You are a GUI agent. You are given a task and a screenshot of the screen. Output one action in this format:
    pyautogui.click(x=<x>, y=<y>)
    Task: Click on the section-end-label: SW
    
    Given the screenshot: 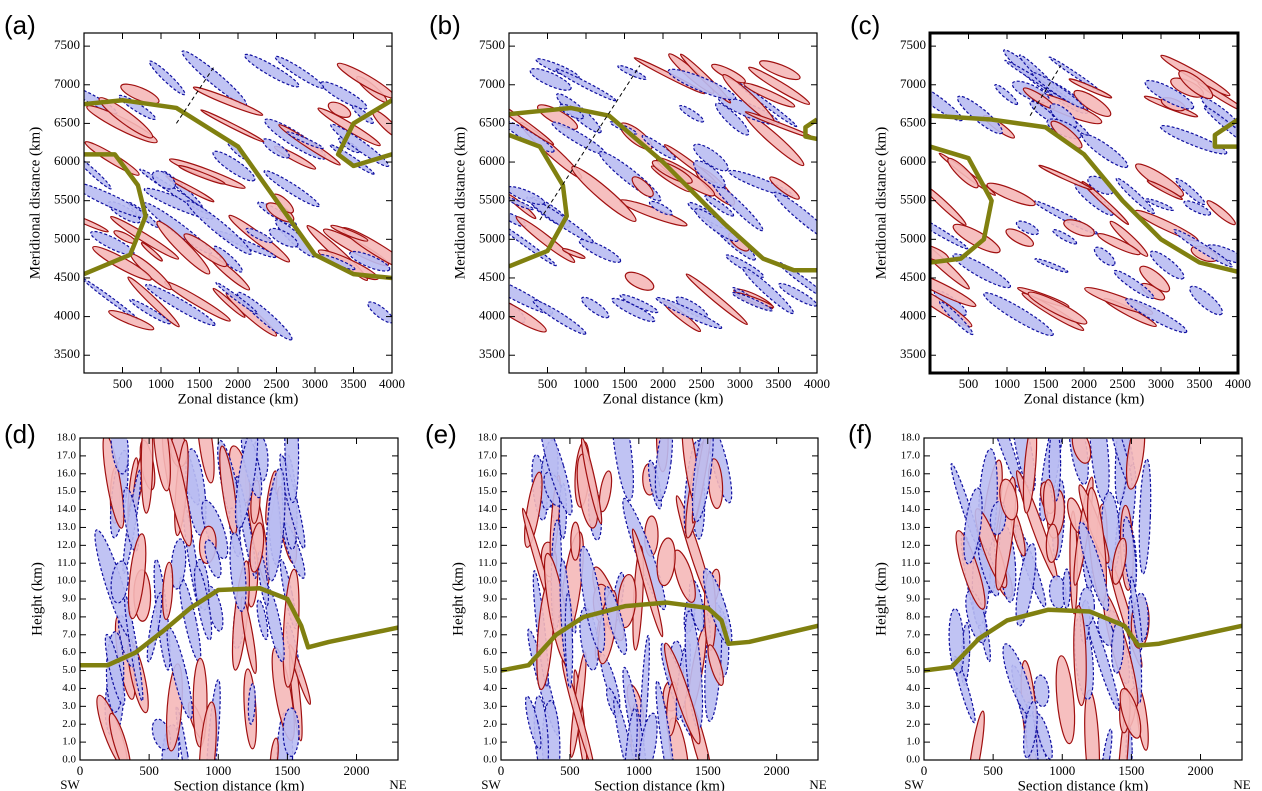 What is the action you would take?
    pyautogui.click(x=491, y=784)
    